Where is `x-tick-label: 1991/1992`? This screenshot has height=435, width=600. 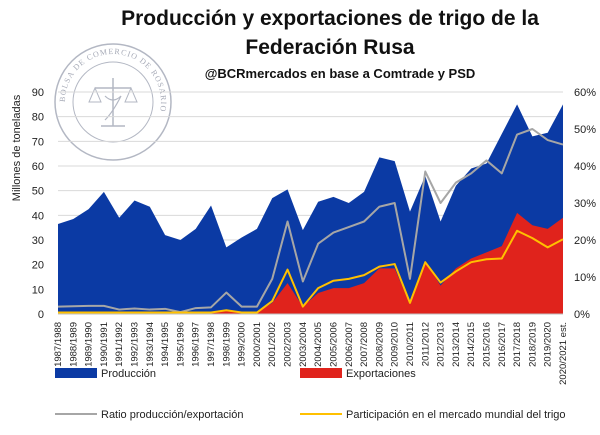
x-tick-label: 1991/1992 is located at coordinates (119, 344).